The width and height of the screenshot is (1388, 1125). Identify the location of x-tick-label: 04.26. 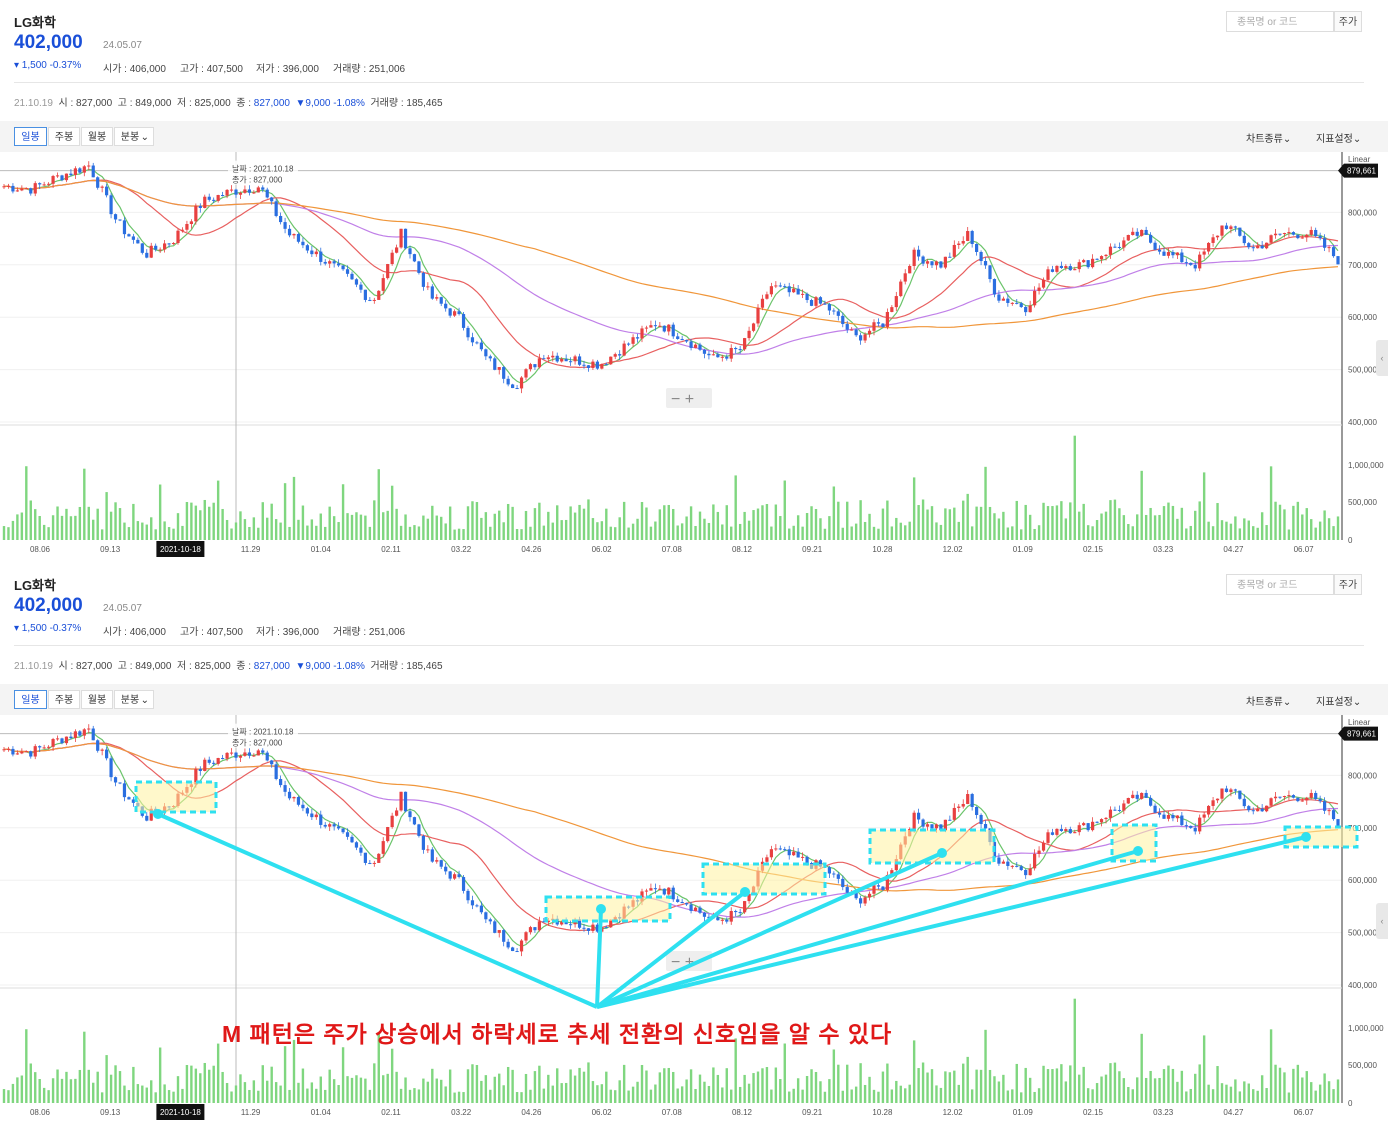
(531, 549).